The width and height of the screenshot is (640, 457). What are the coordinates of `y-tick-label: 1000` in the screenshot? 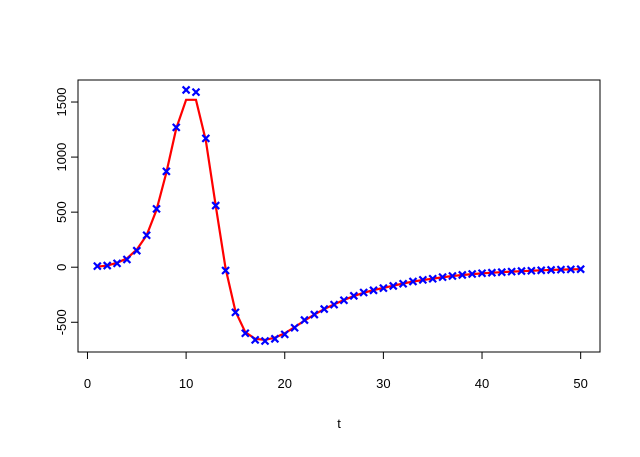 It's located at (61, 157).